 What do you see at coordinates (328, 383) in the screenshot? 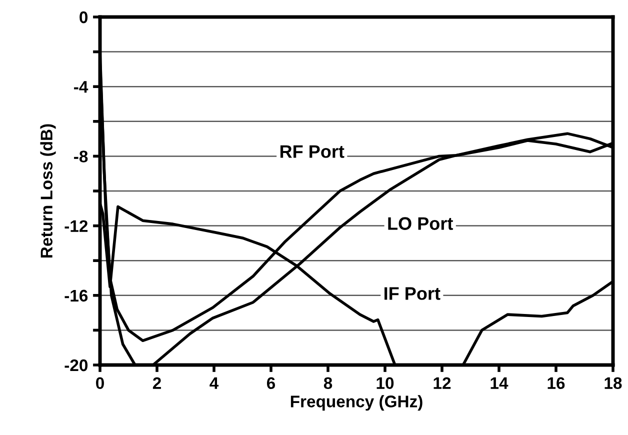
I see `x-tick-label: 8` at bounding box center [328, 383].